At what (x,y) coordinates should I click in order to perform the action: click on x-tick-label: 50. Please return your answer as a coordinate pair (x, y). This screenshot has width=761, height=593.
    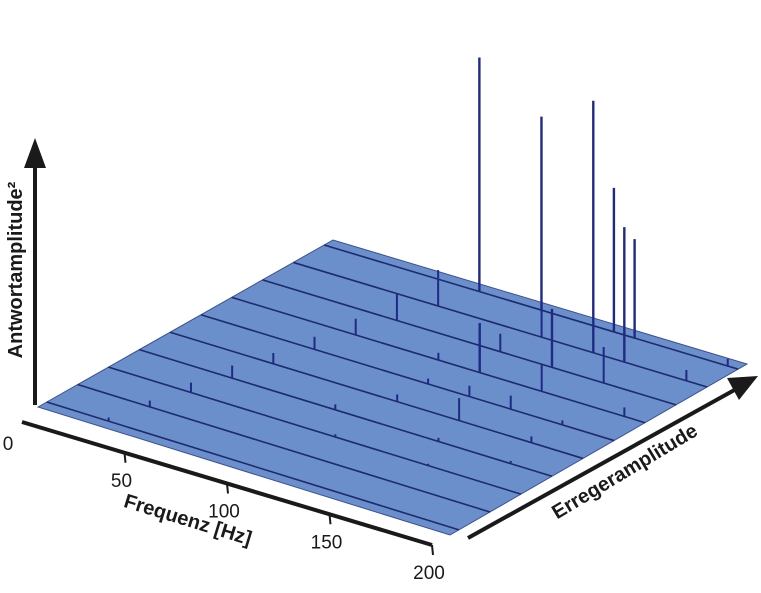
    Looking at the image, I should click on (121, 481).